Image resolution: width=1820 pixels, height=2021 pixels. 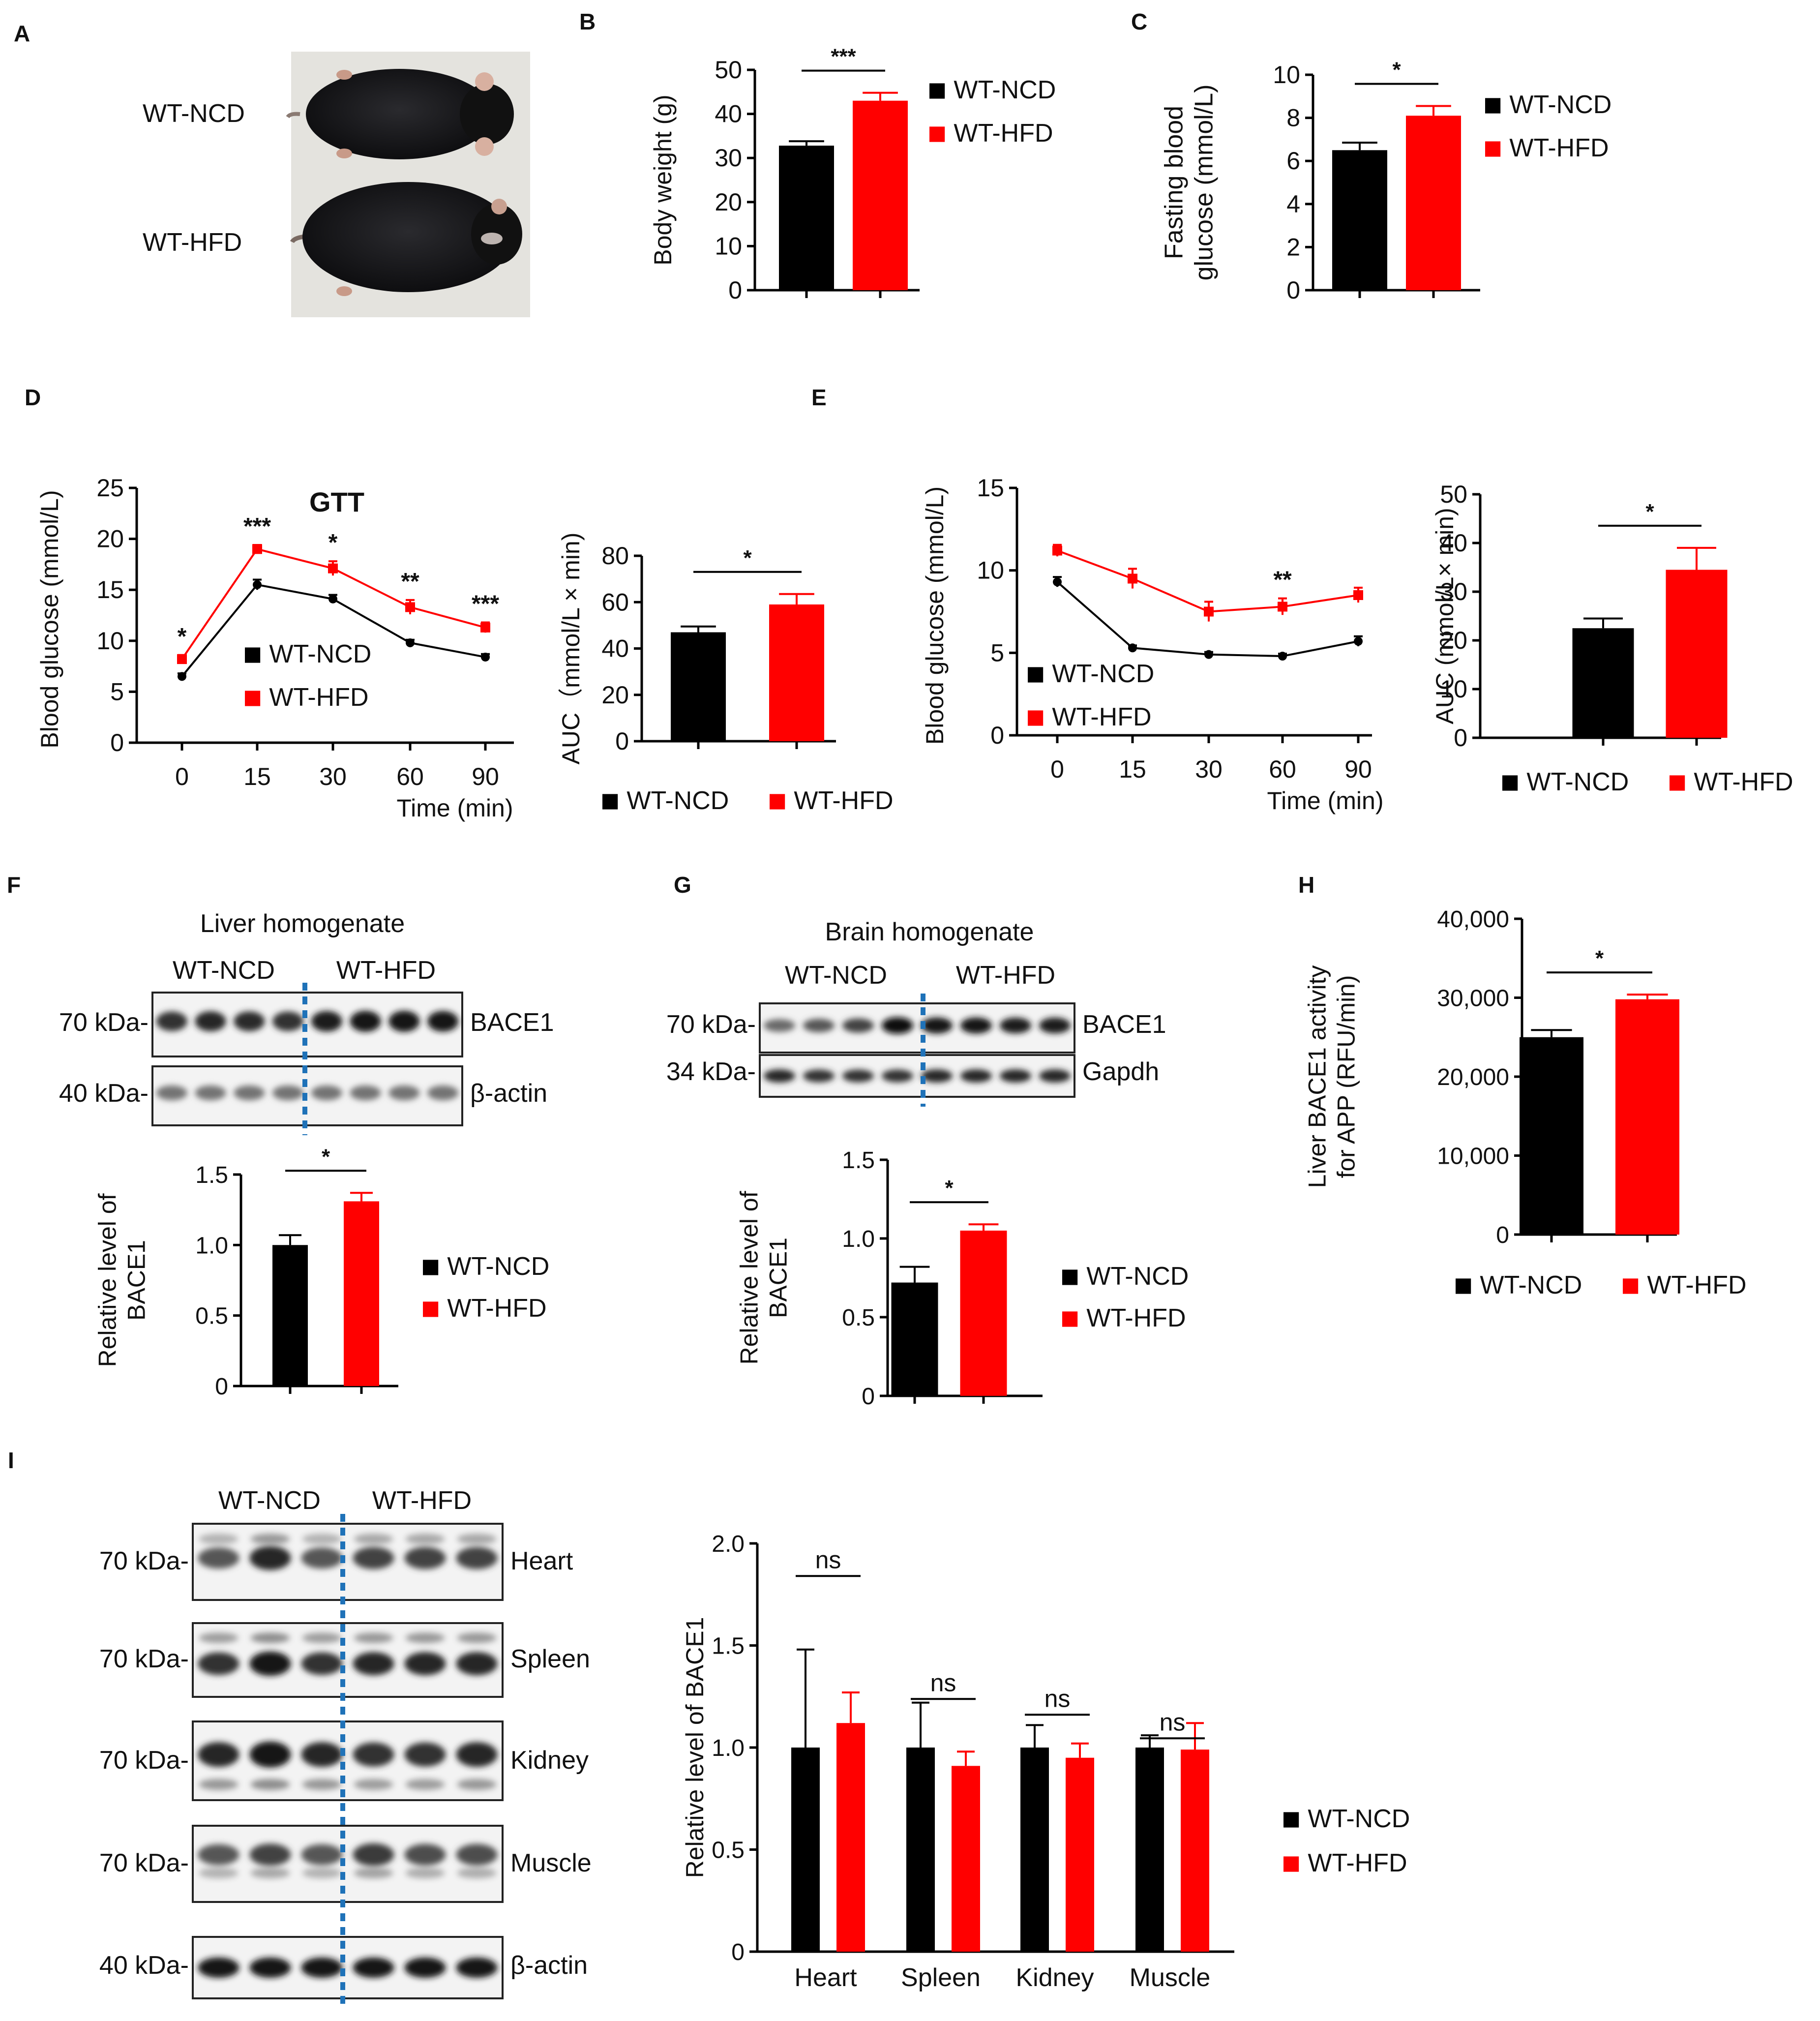 What do you see at coordinates (966, 1859) in the screenshot?
I see `bar-spleen-wt-hfd` at bounding box center [966, 1859].